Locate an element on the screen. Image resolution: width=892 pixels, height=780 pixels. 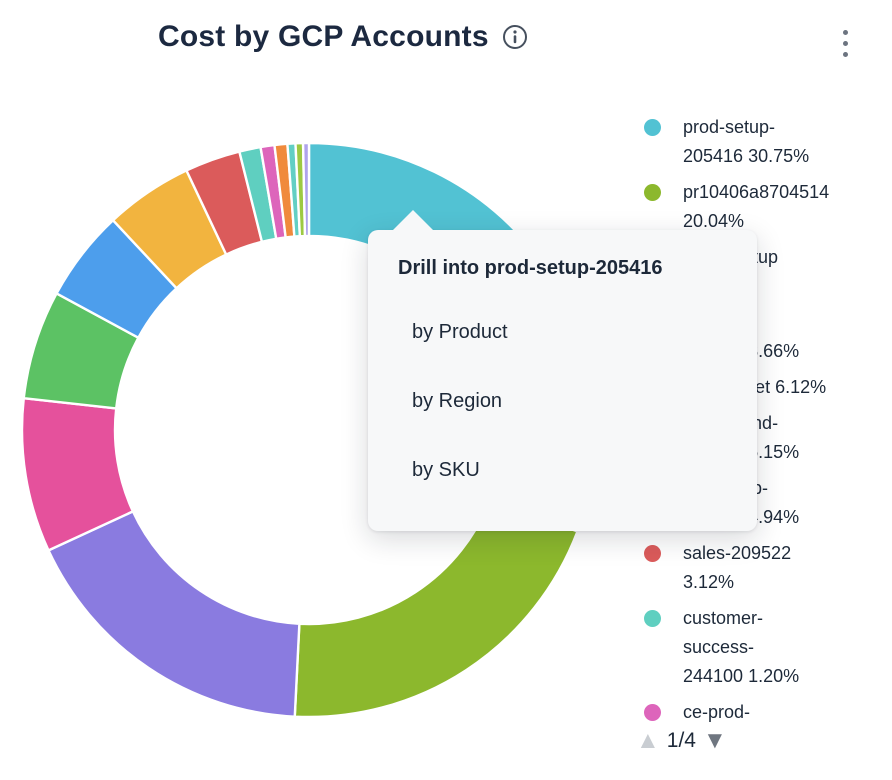
info-icon is located at coordinates (515, 37).